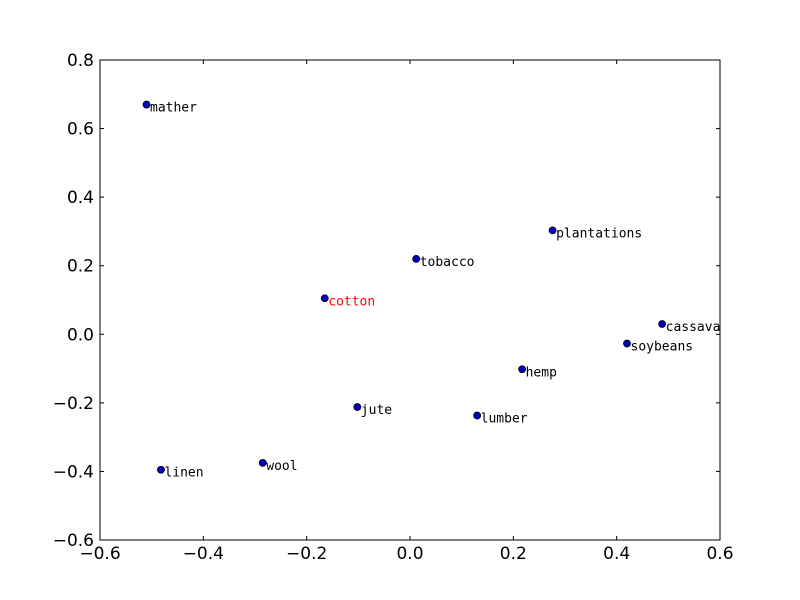 The image size is (800, 600). Describe the element at coordinates (693, 327) in the screenshot. I see `data-label-cassava: cassava` at that location.